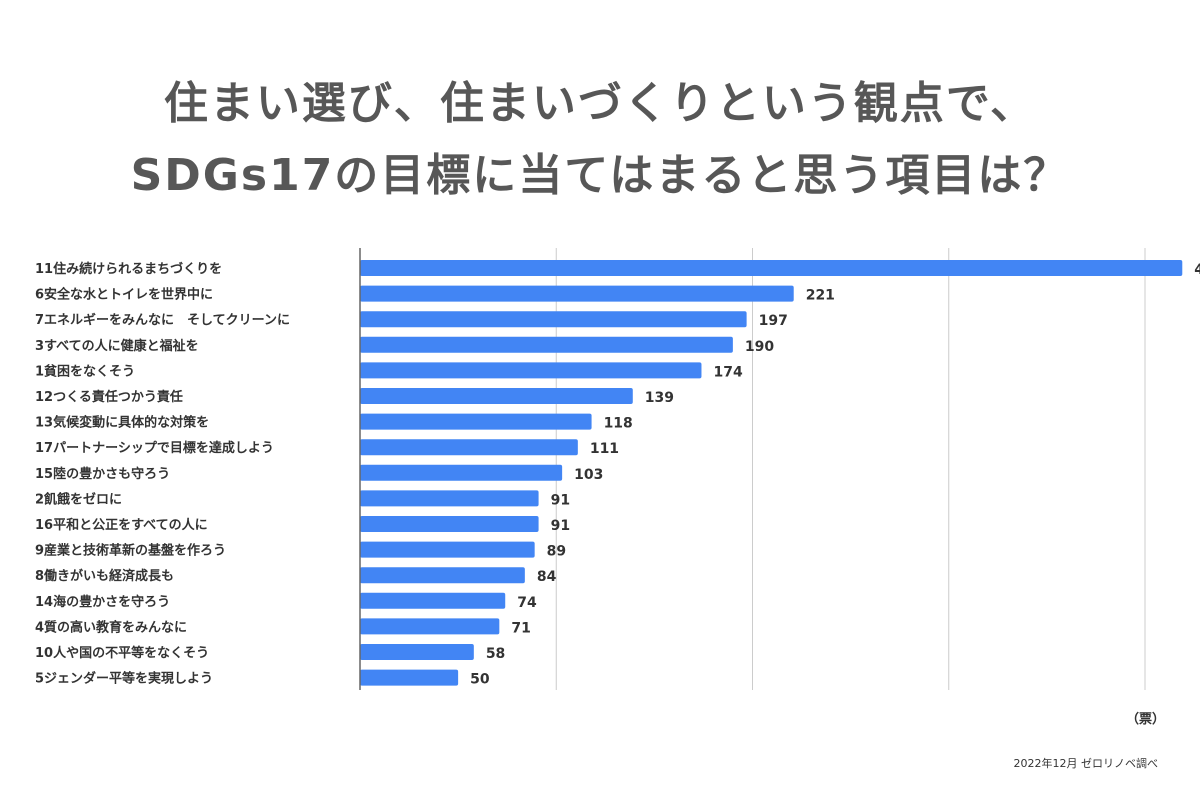 Image resolution: width=1200 pixels, height=800 pixels. I want to click on value-label: 84, so click(547, 577).